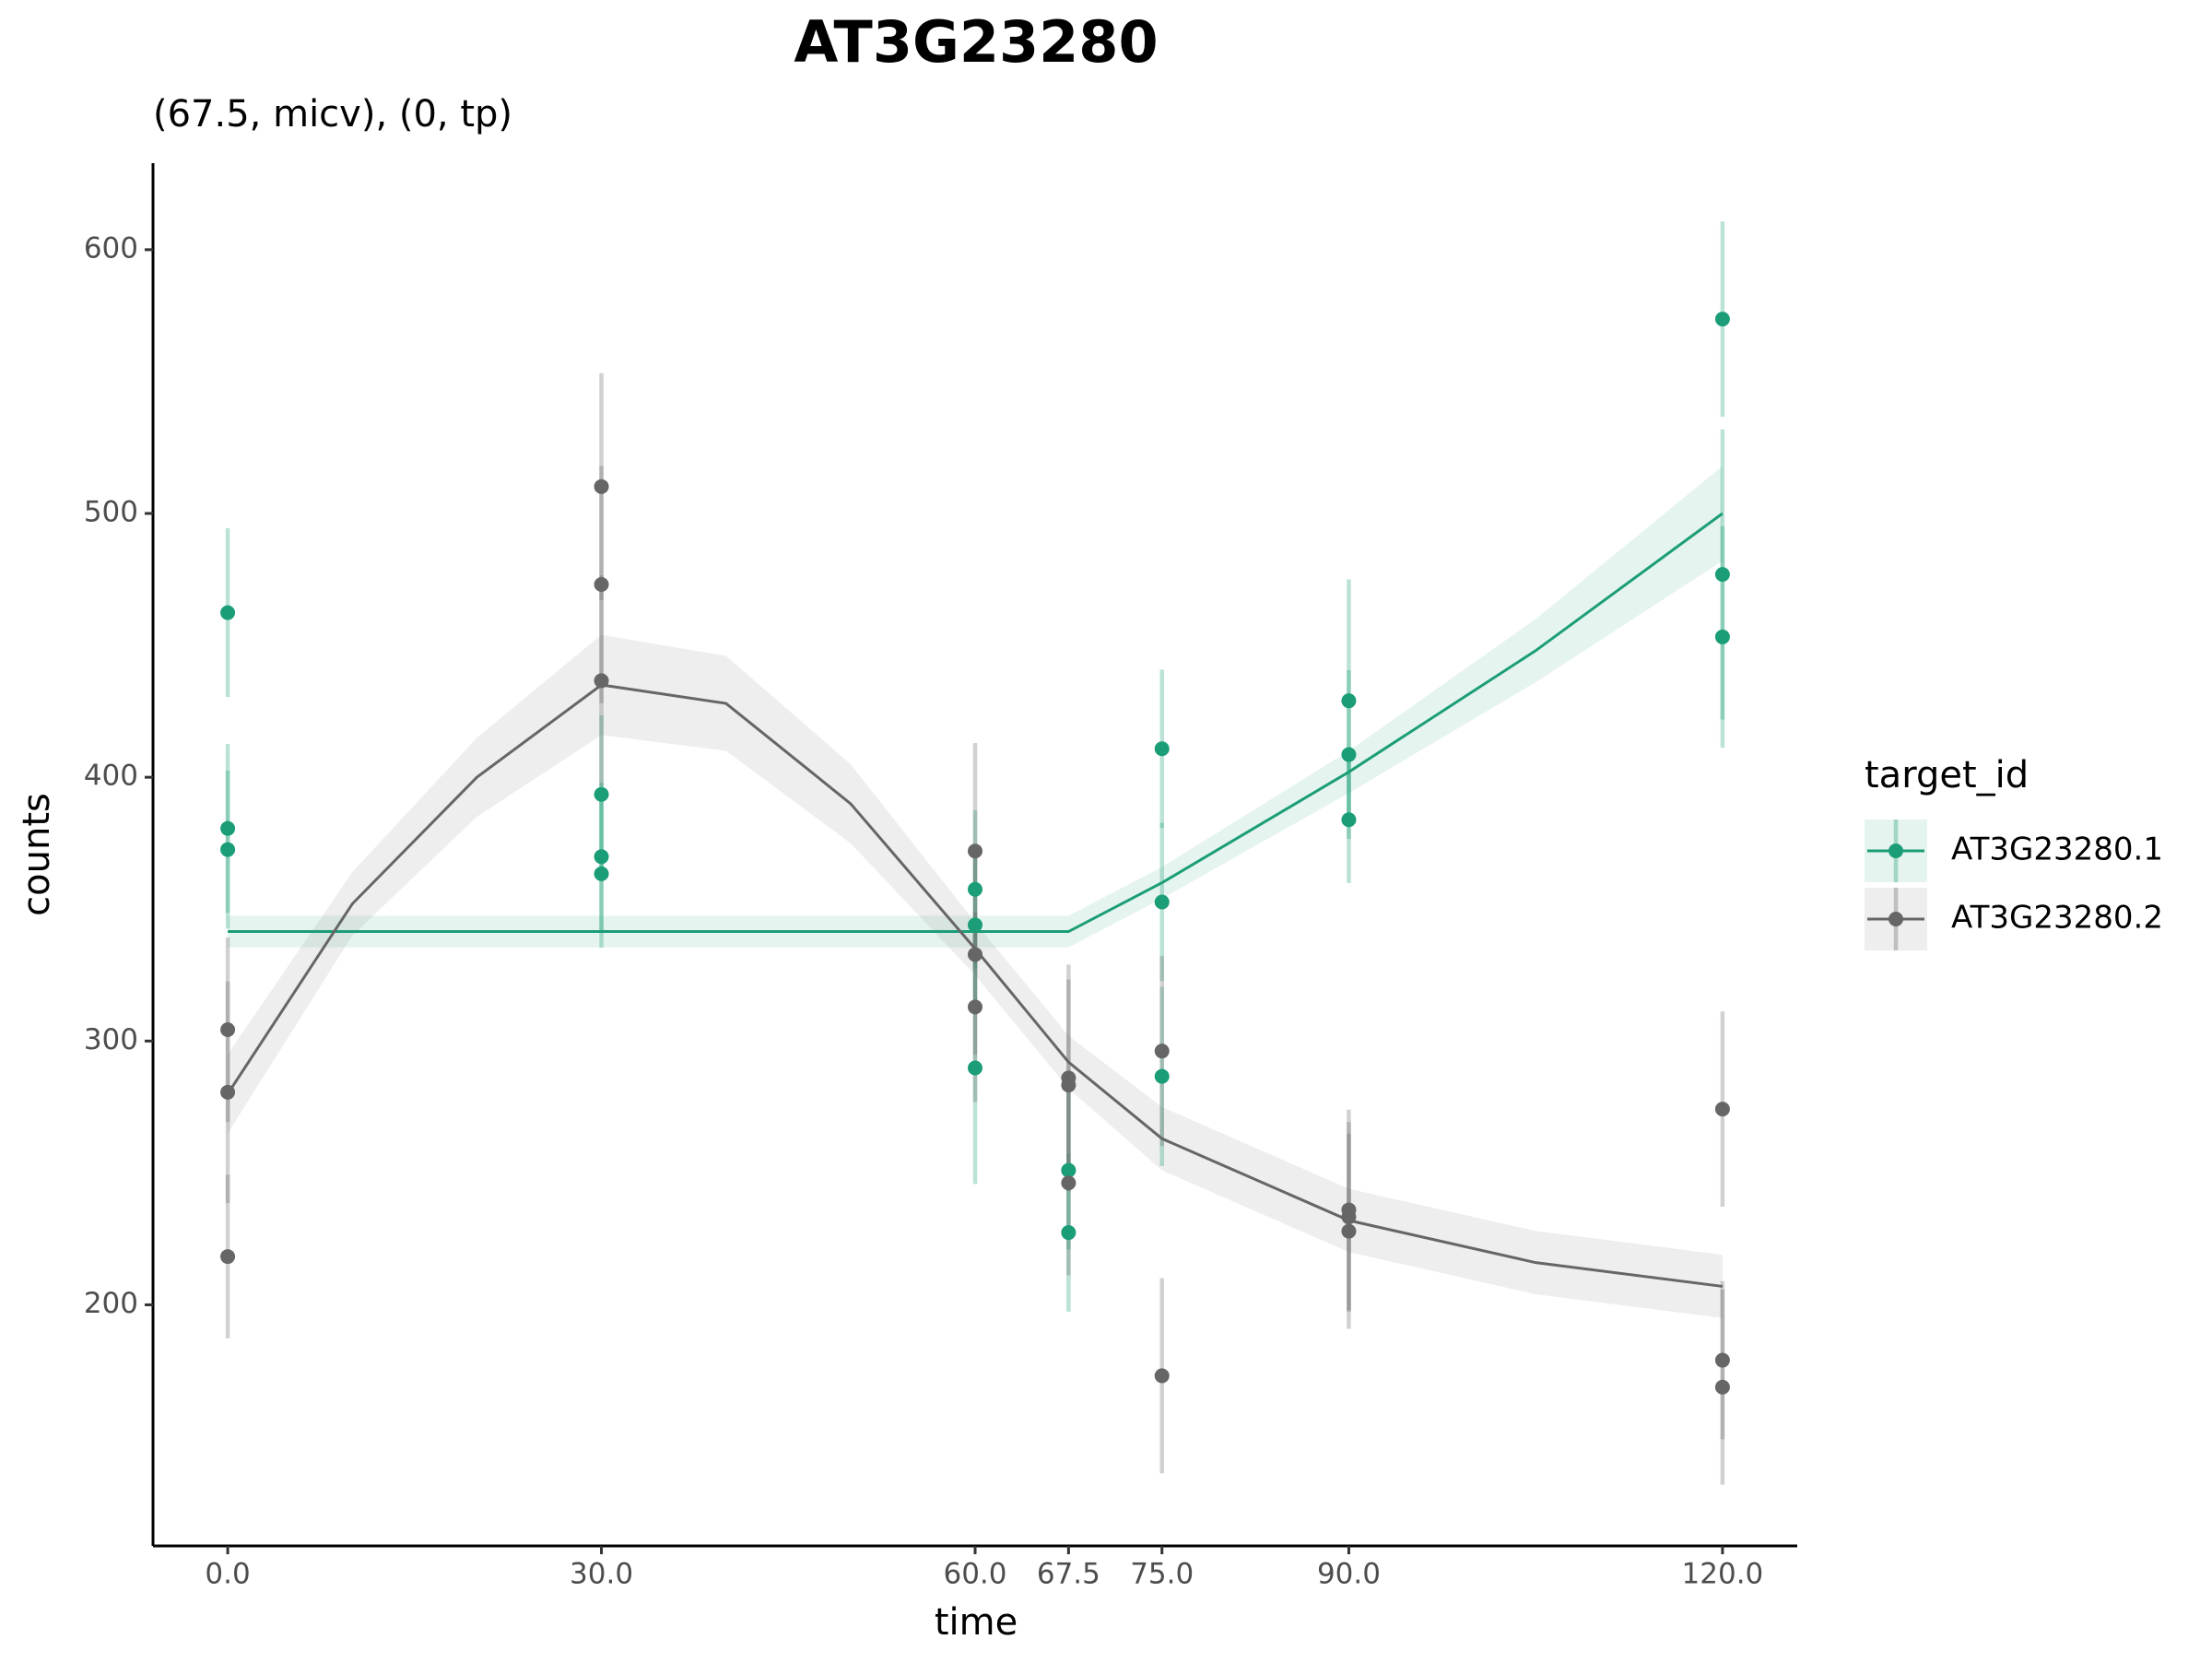 This screenshot has width=2212, height=1663. What do you see at coordinates (37, 854) in the screenshot?
I see `y-axis-title: counts` at bounding box center [37, 854].